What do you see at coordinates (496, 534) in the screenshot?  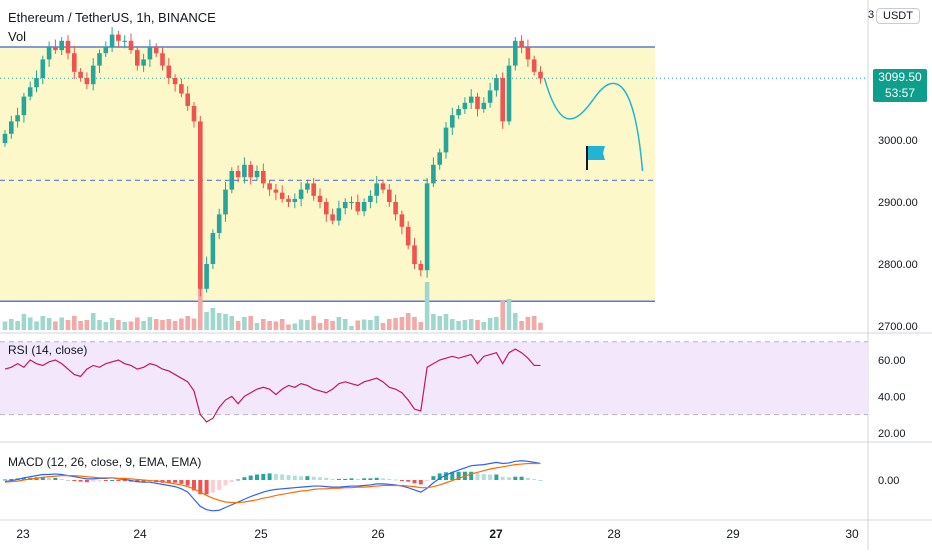 I see `time-tick-label: 27` at bounding box center [496, 534].